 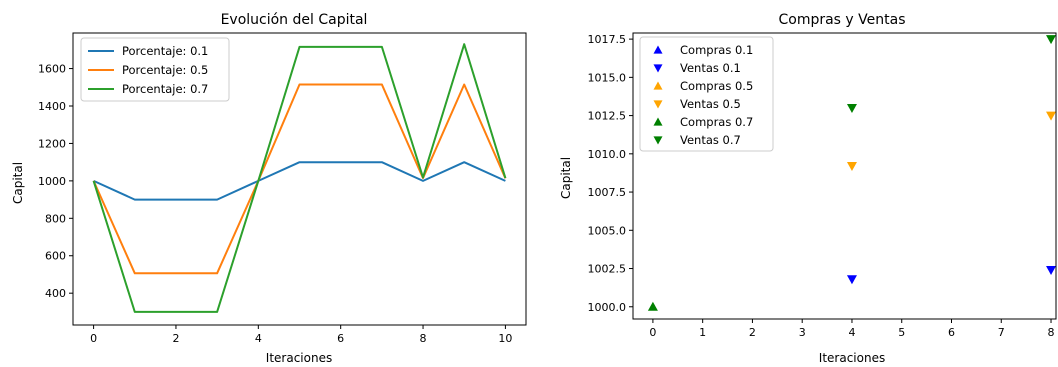 What do you see at coordinates (52, 106) in the screenshot?
I see `y-tick-label: 1400` at bounding box center [52, 106].